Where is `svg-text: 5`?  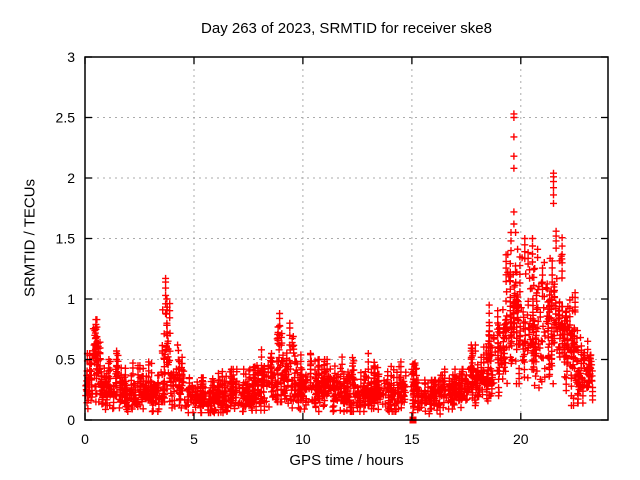
svg-text: 5 is located at coordinates (194, 439).